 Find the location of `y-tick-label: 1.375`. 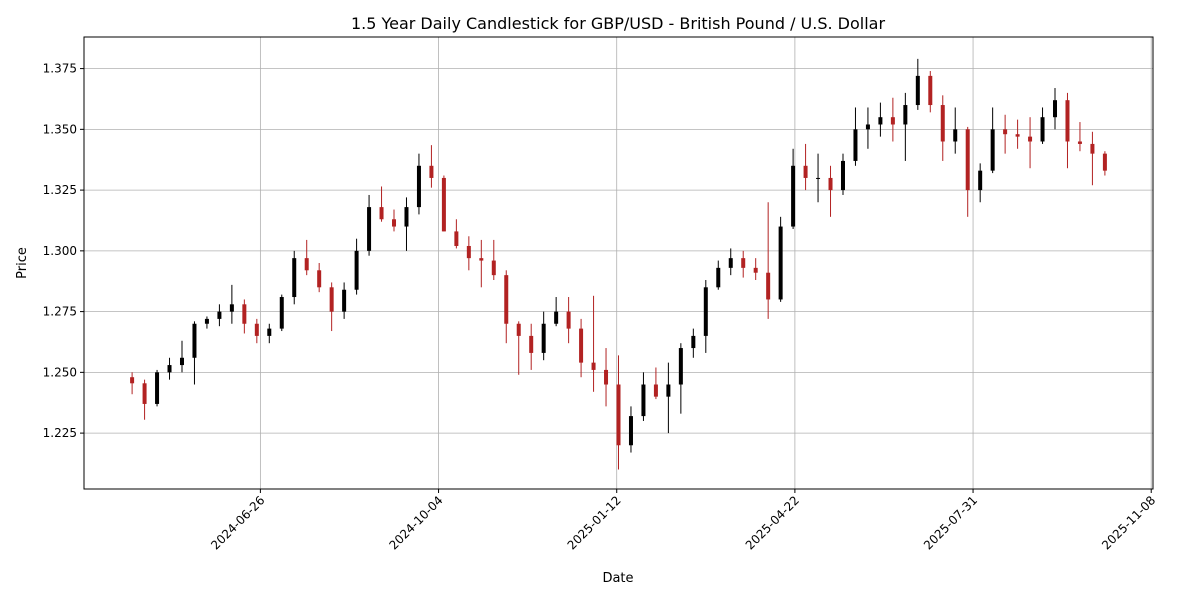

y-tick-label: 1.375 is located at coordinates (60, 69).